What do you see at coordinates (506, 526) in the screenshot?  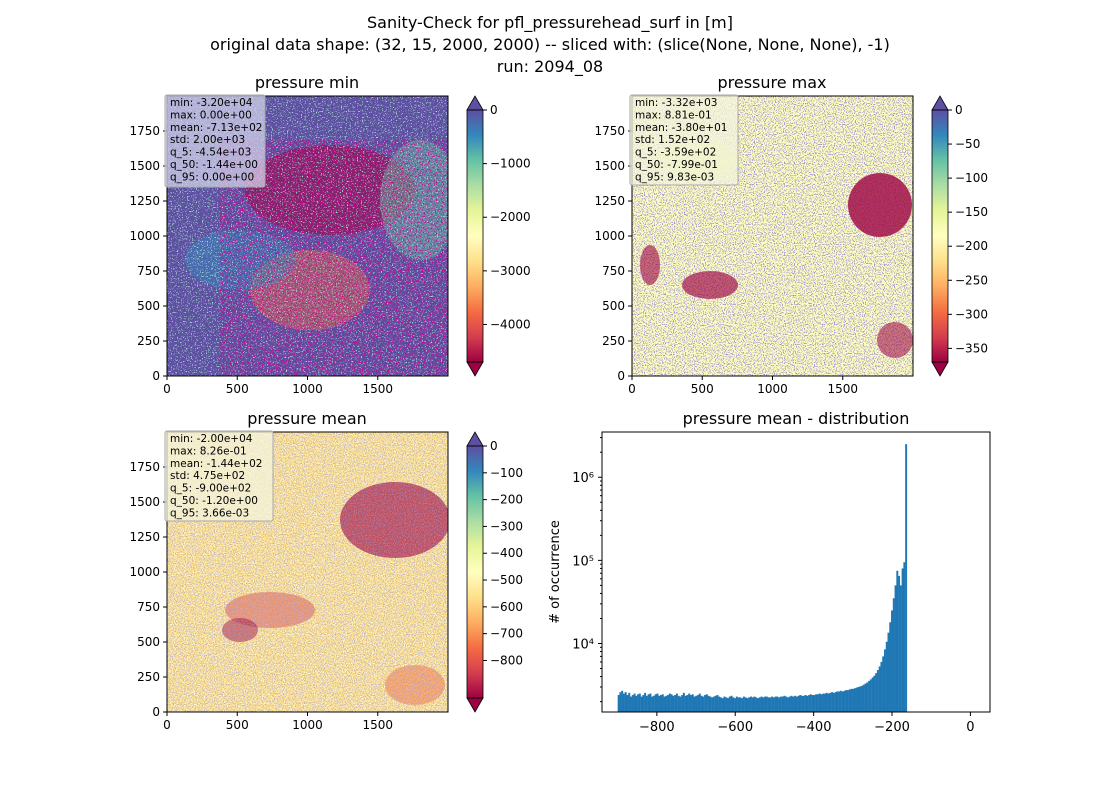 I see `colorbar-tick-label: −300` at bounding box center [506, 526].